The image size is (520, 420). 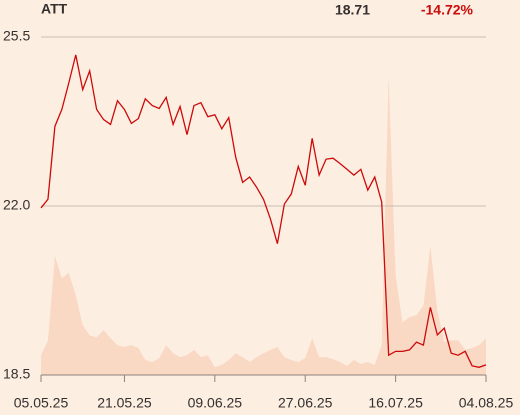 I want to click on x-tick-label: 05.05.25, so click(x=41, y=403).